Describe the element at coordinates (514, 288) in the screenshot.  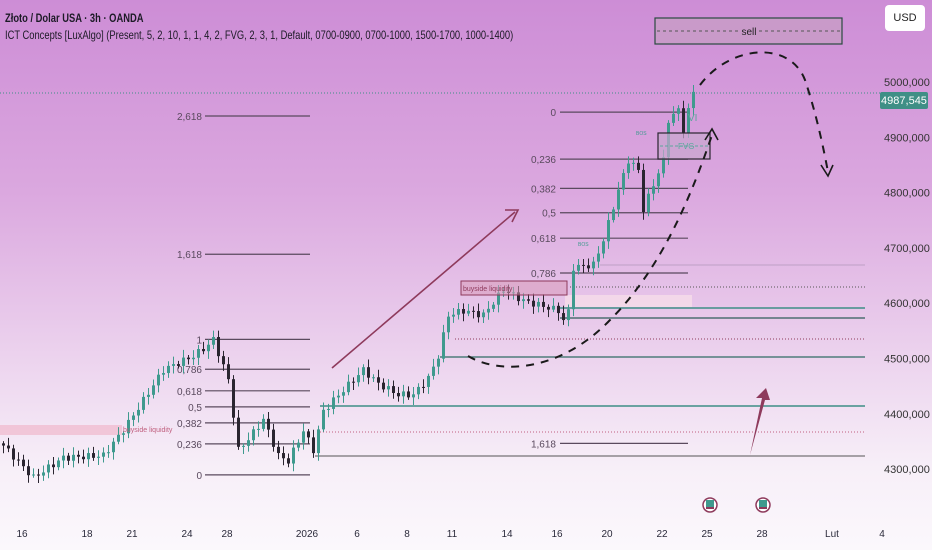
I see `buyside-liquidity-box` at that location.